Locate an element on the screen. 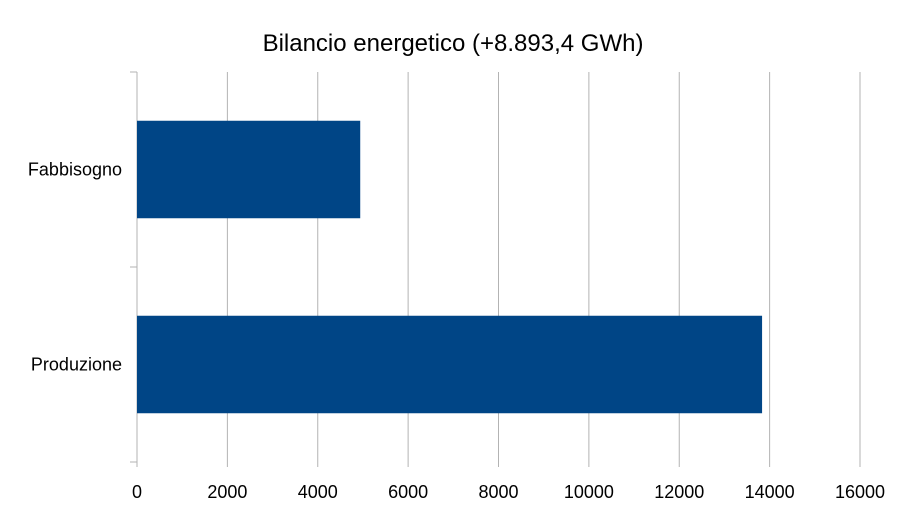 Image resolution: width=907 pixels, height=510 pixels. bar-fabbisogno is located at coordinates (249, 169).